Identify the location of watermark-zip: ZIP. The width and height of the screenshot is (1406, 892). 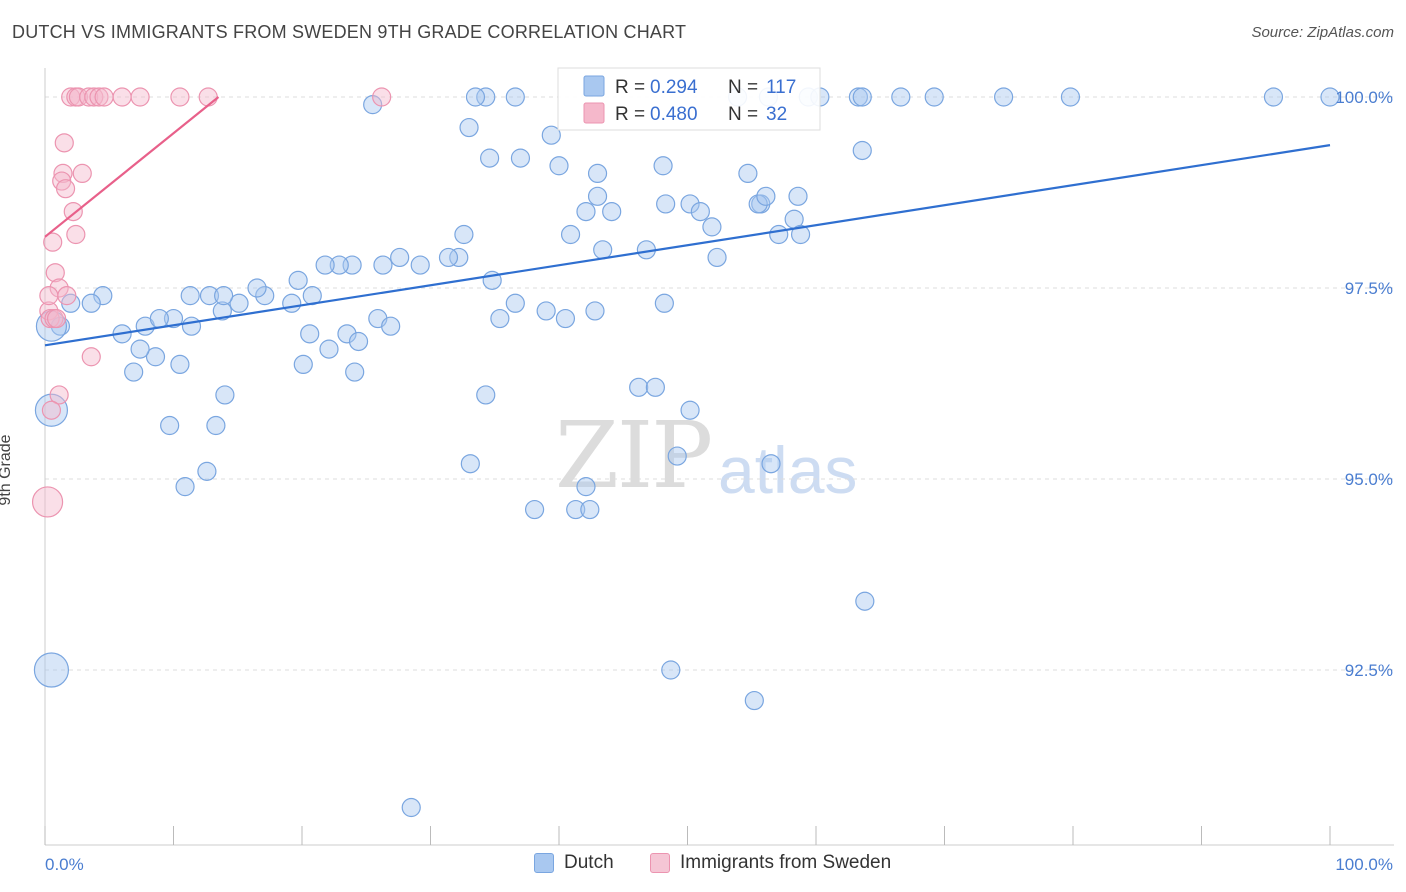
(634, 455).